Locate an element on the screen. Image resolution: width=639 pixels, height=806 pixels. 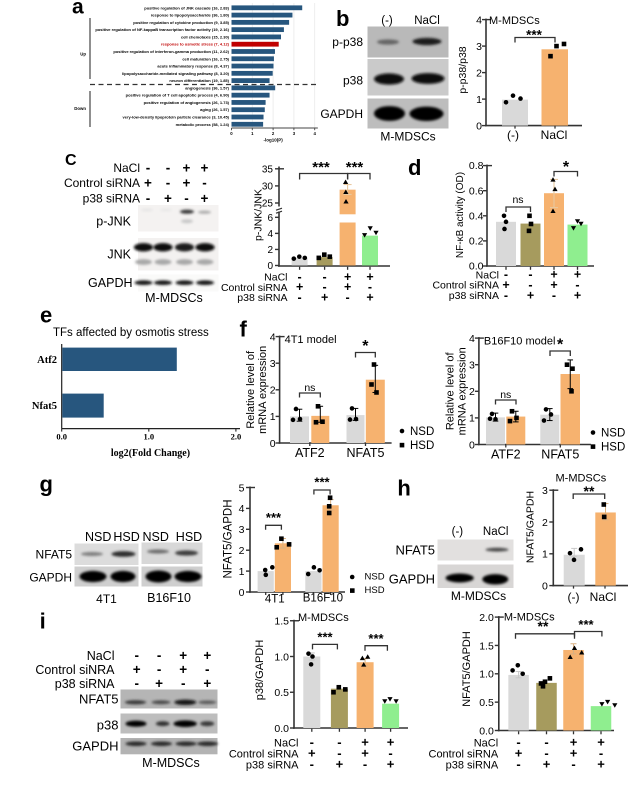
svg-text: -log10(P) is located at coordinates (273, 140).